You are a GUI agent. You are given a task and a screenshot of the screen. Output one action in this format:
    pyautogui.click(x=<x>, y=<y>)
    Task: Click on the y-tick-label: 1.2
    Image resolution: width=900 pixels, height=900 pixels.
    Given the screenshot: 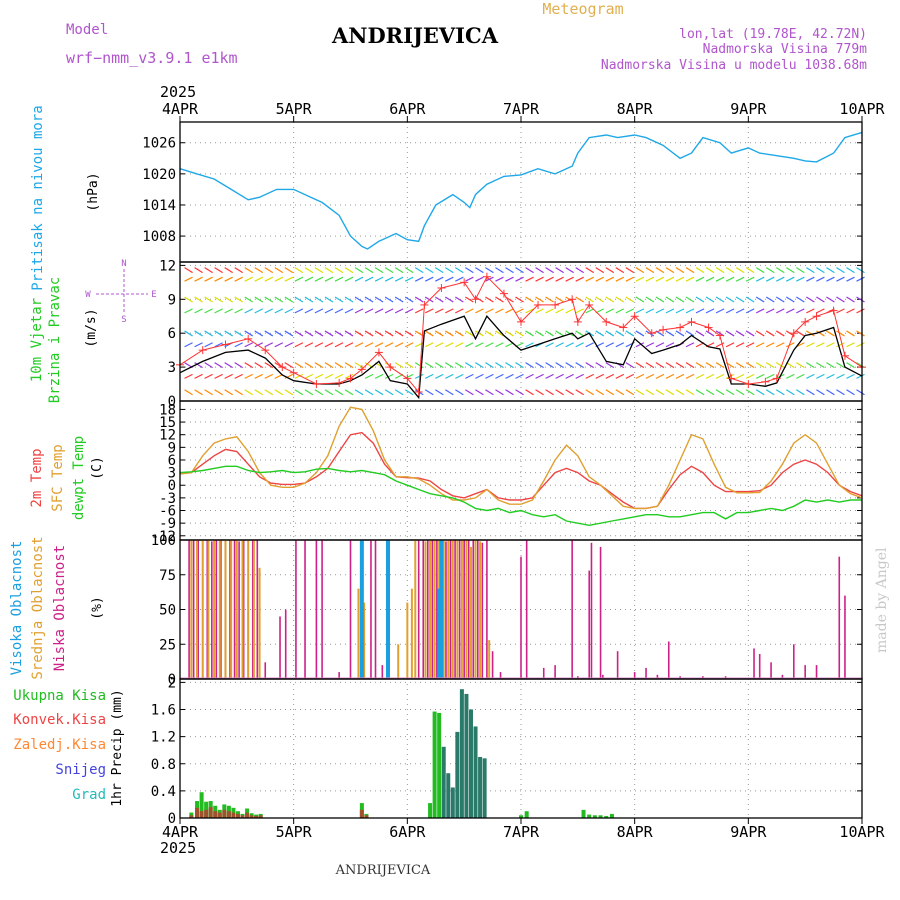 What is the action you would take?
    pyautogui.click(x=163, y=738)
    